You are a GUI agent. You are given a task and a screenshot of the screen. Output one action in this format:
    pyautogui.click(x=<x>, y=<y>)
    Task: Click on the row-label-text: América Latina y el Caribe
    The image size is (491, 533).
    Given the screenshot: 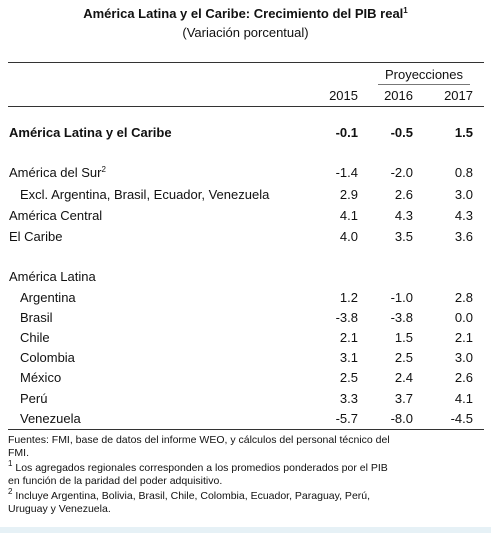 What is the action you would take?
    pyautogui.click(x=90, y=132)
    